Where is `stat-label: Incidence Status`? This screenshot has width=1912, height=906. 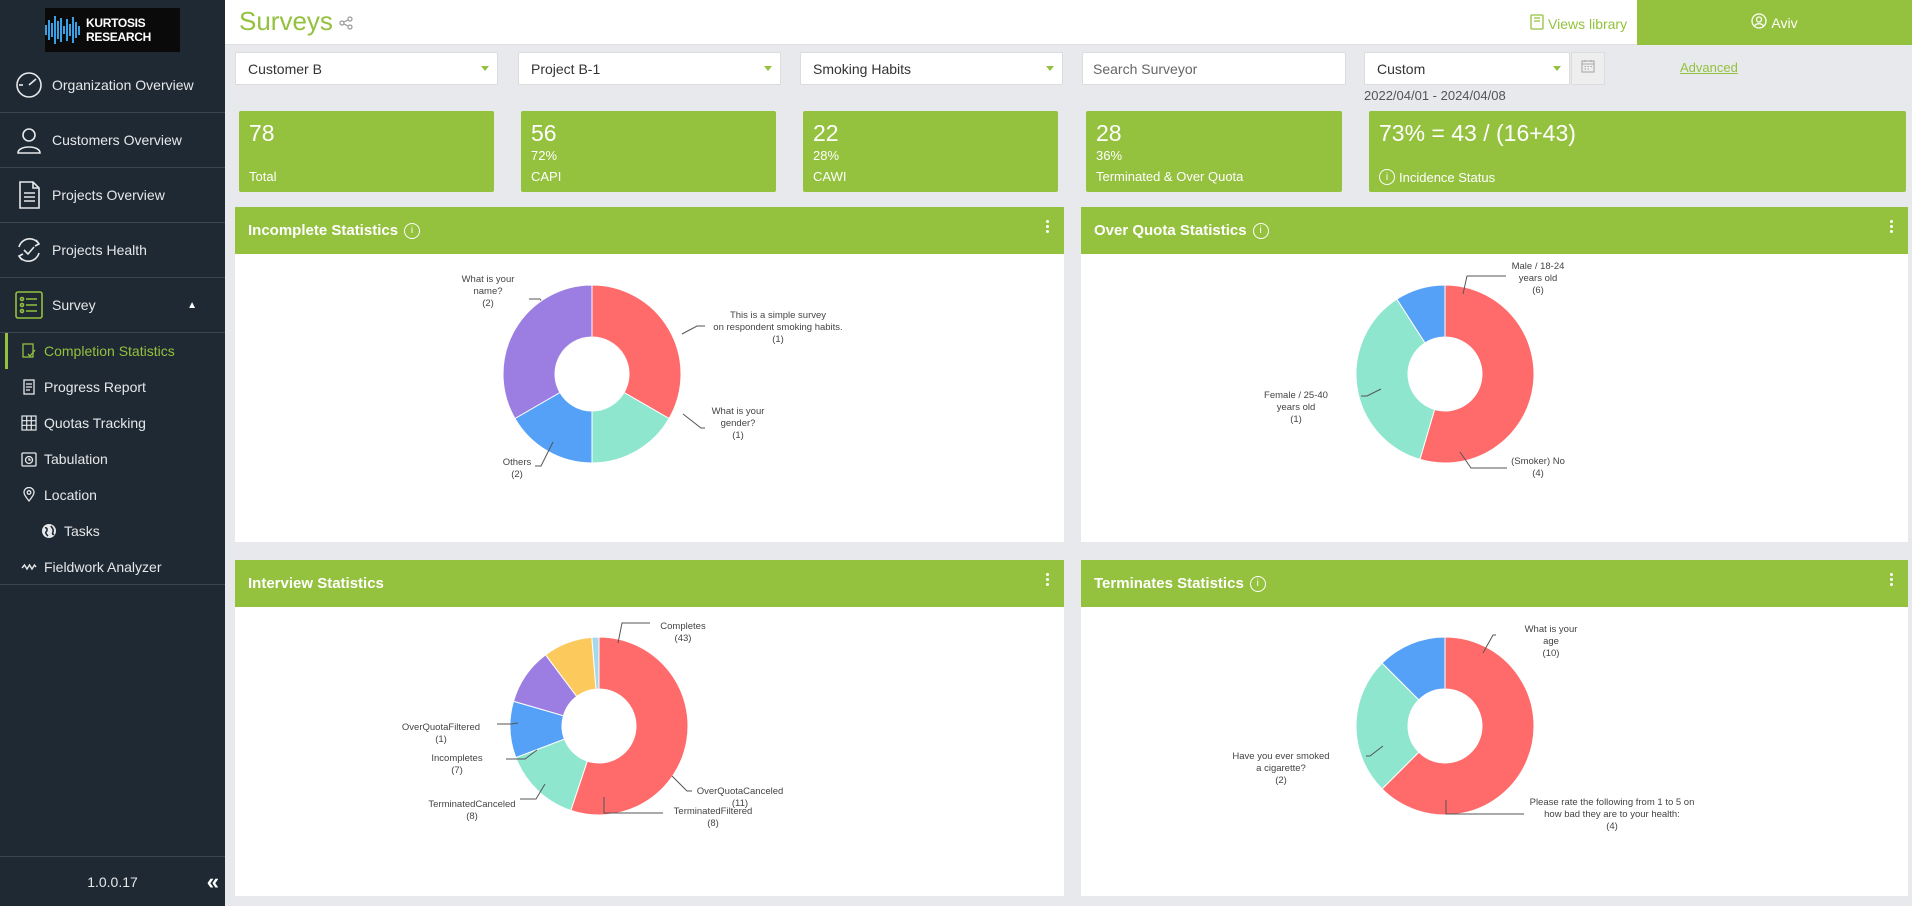 stat-label: Incidence Status is located at coordinates (1447, 177).